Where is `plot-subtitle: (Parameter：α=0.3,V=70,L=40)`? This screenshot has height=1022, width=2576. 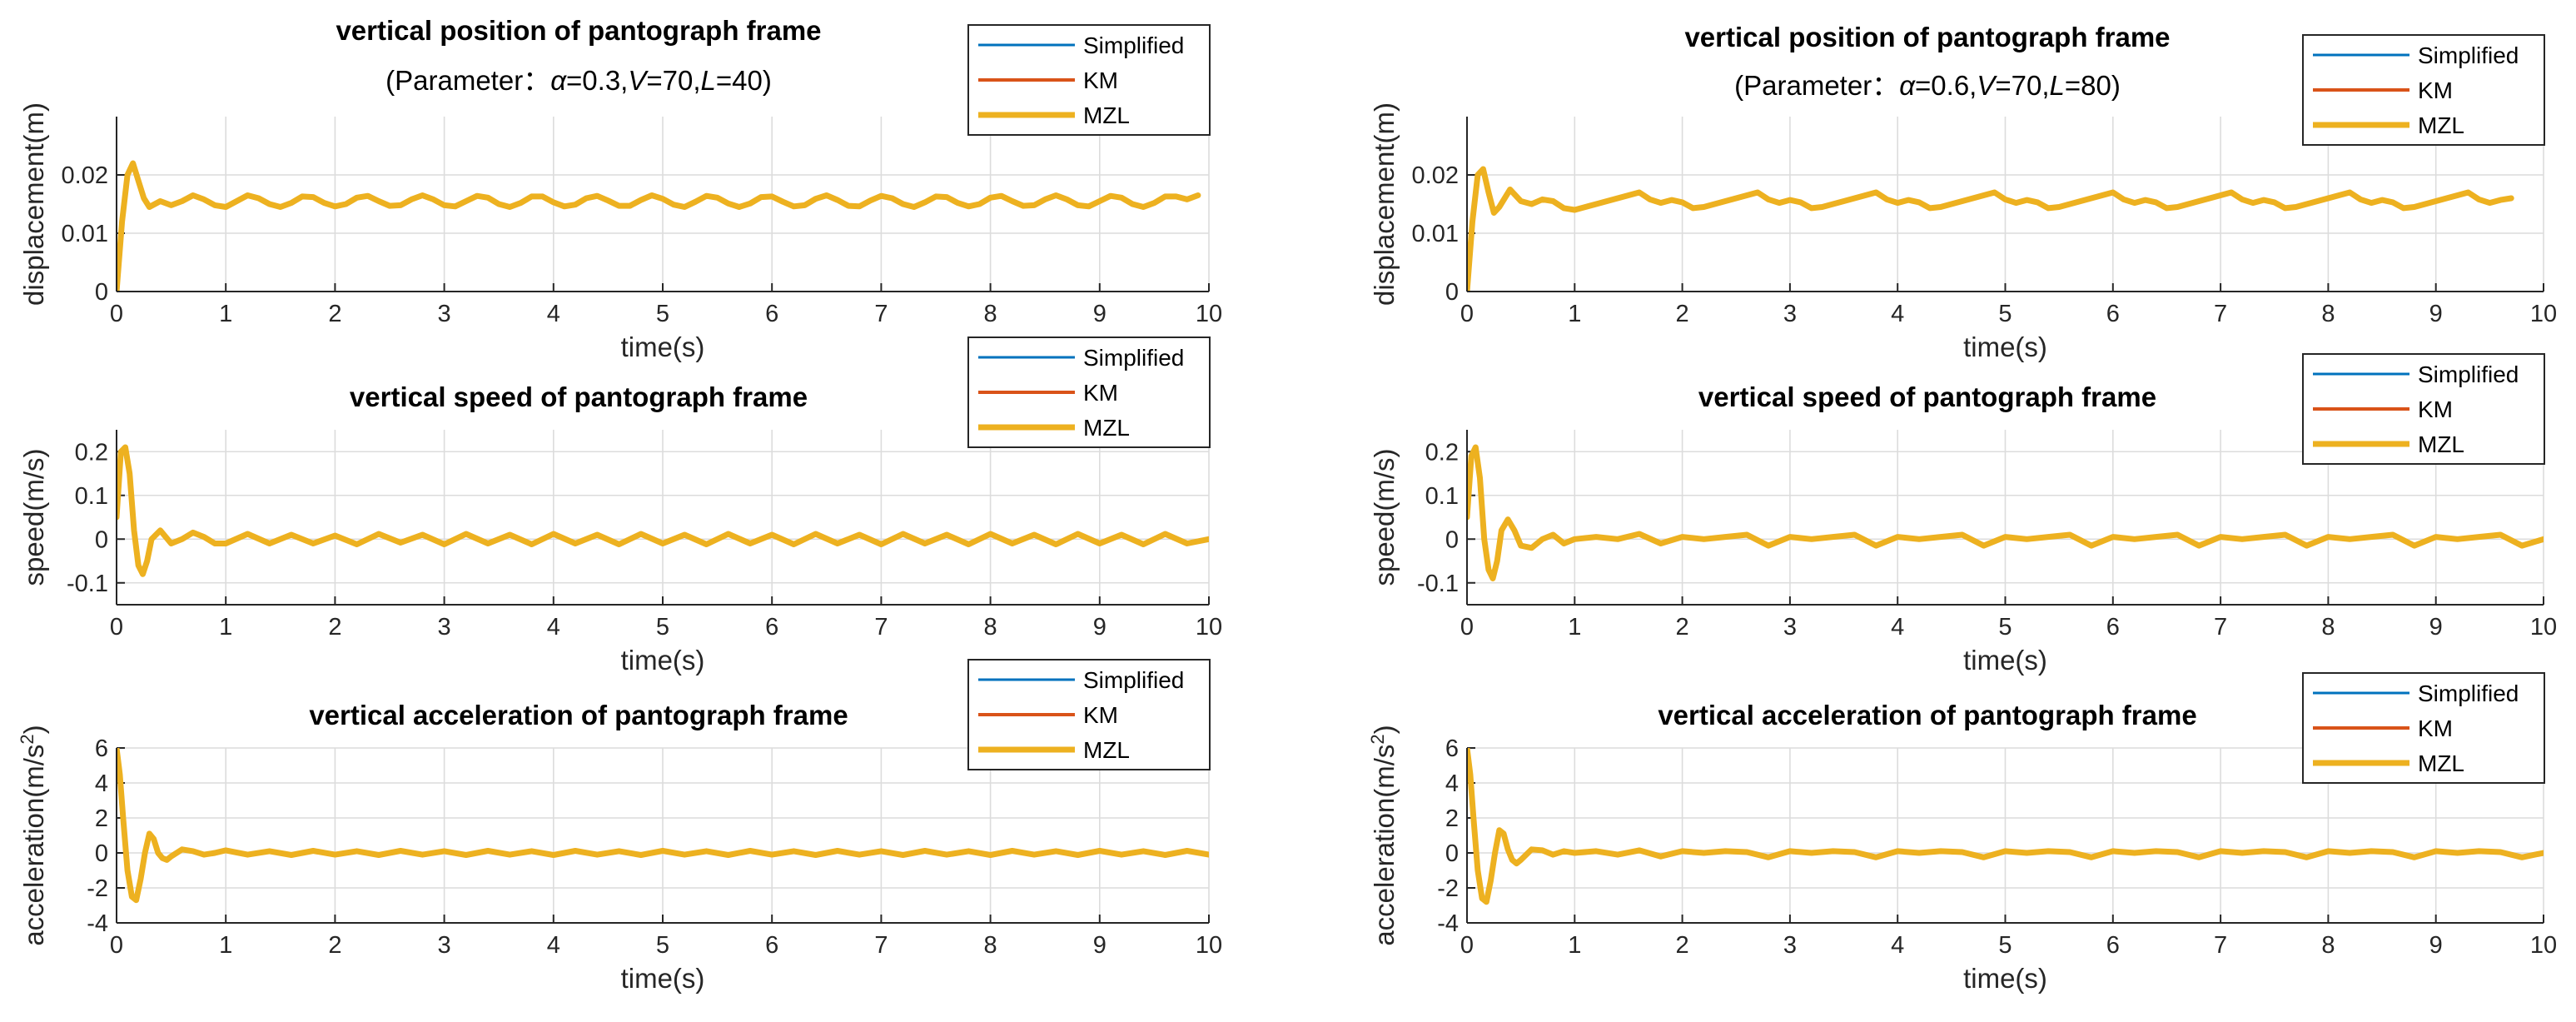 plot-subtitle: (Parameter：α=0.3,V=70,L=40) is located at coordinates (578, 80).